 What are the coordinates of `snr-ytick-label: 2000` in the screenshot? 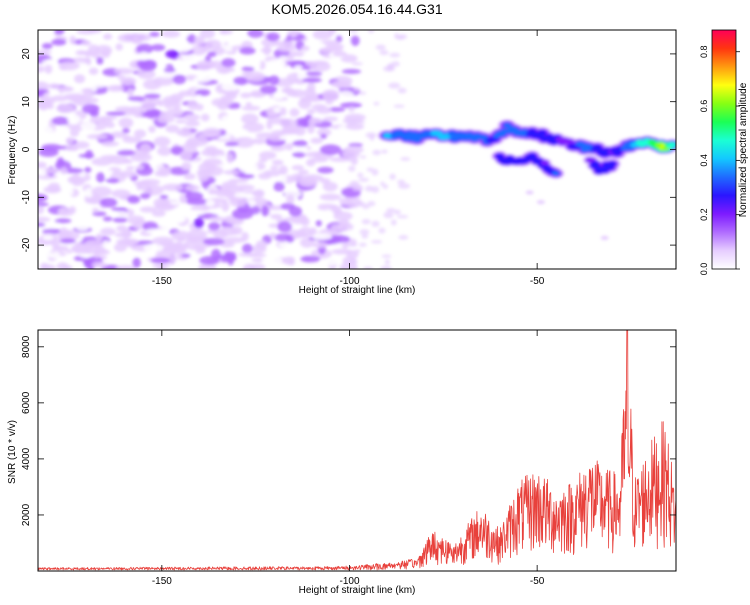 It's located at (26, 514).